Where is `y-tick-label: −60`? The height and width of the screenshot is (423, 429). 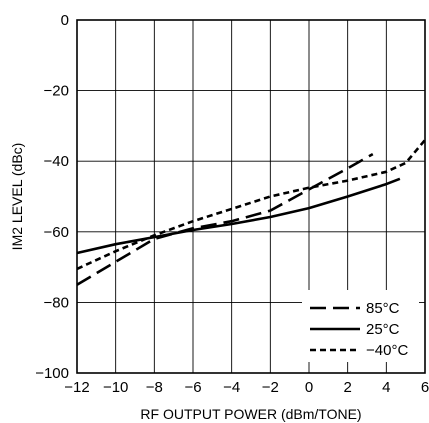 y-tick-label: −60 is located at coordinates (56, 232).